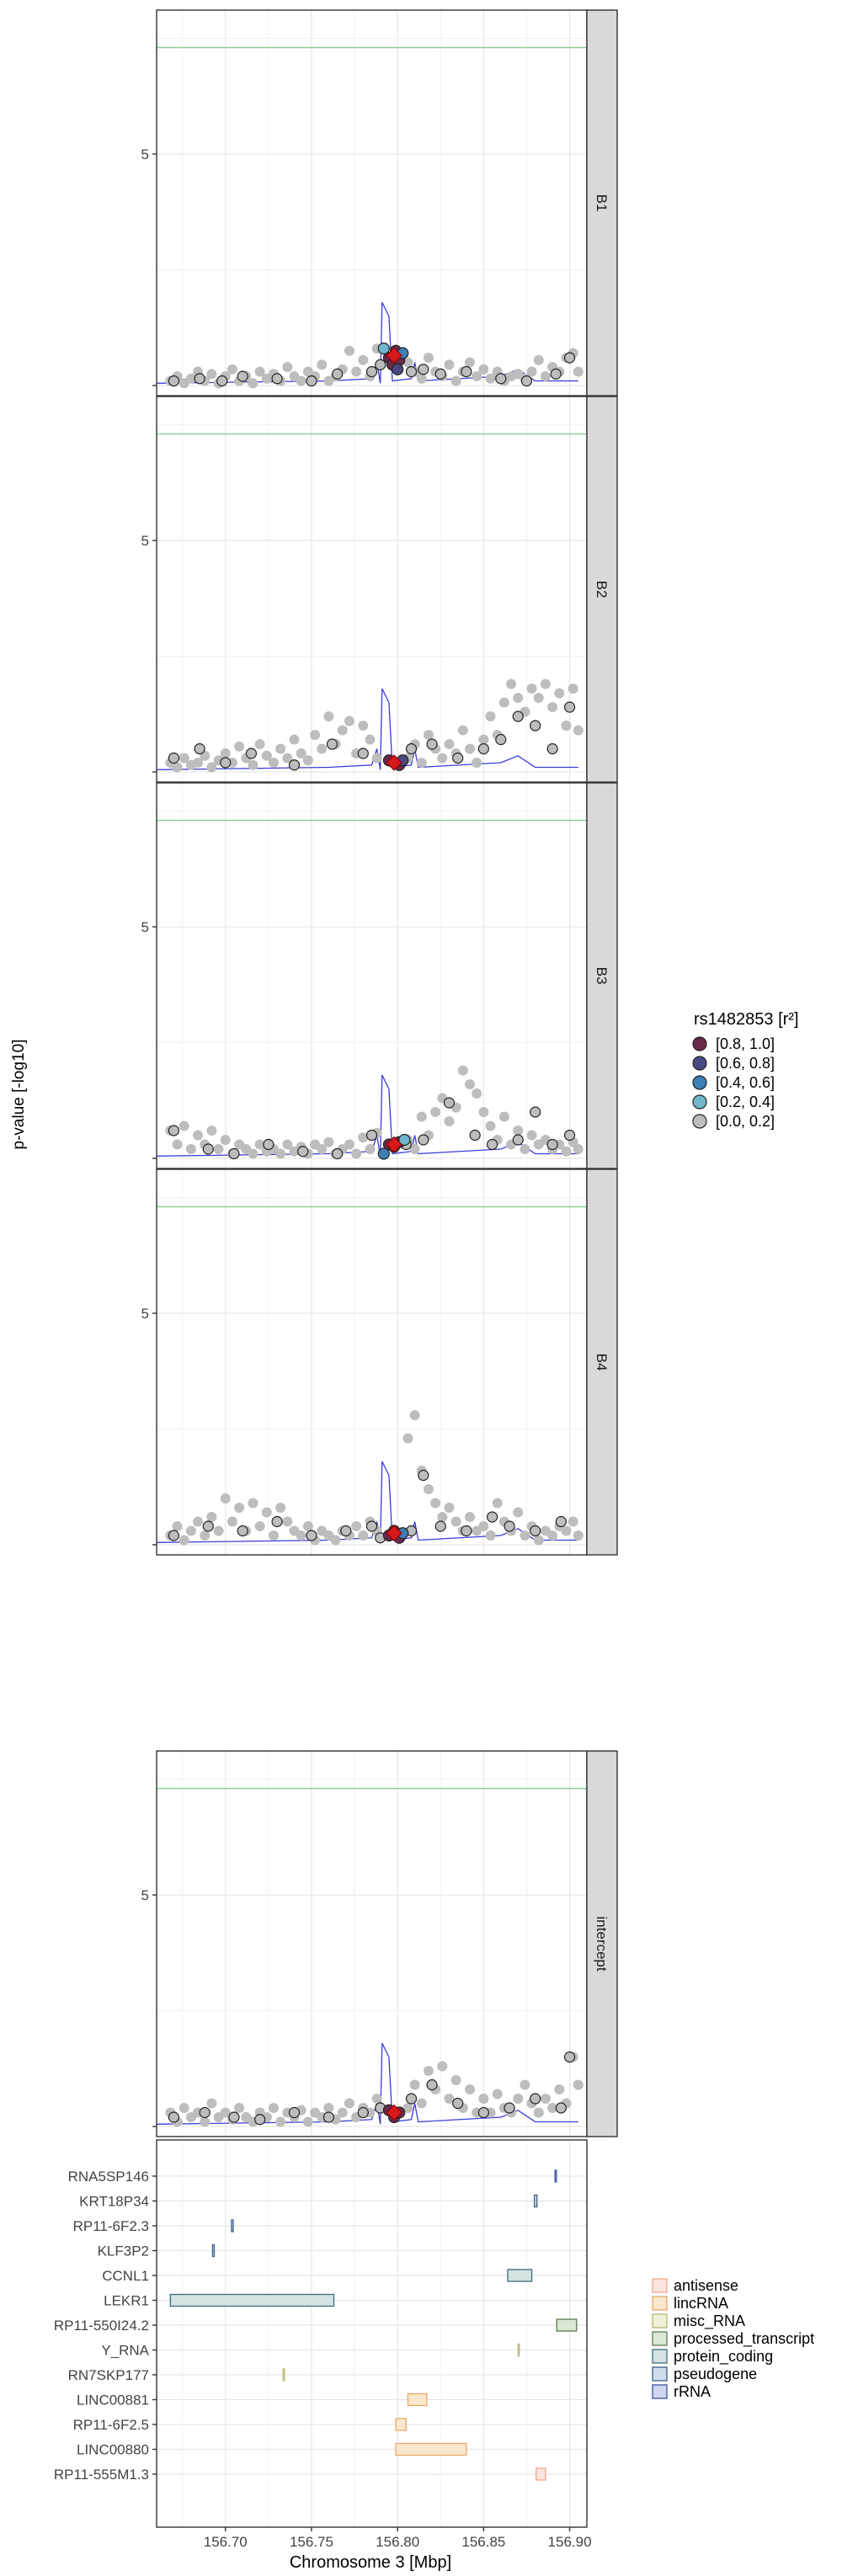  What do you see at coordinates (394, 763) in the screenshot?
I see `lead-snp-marker` at bounding box center [394, 763].